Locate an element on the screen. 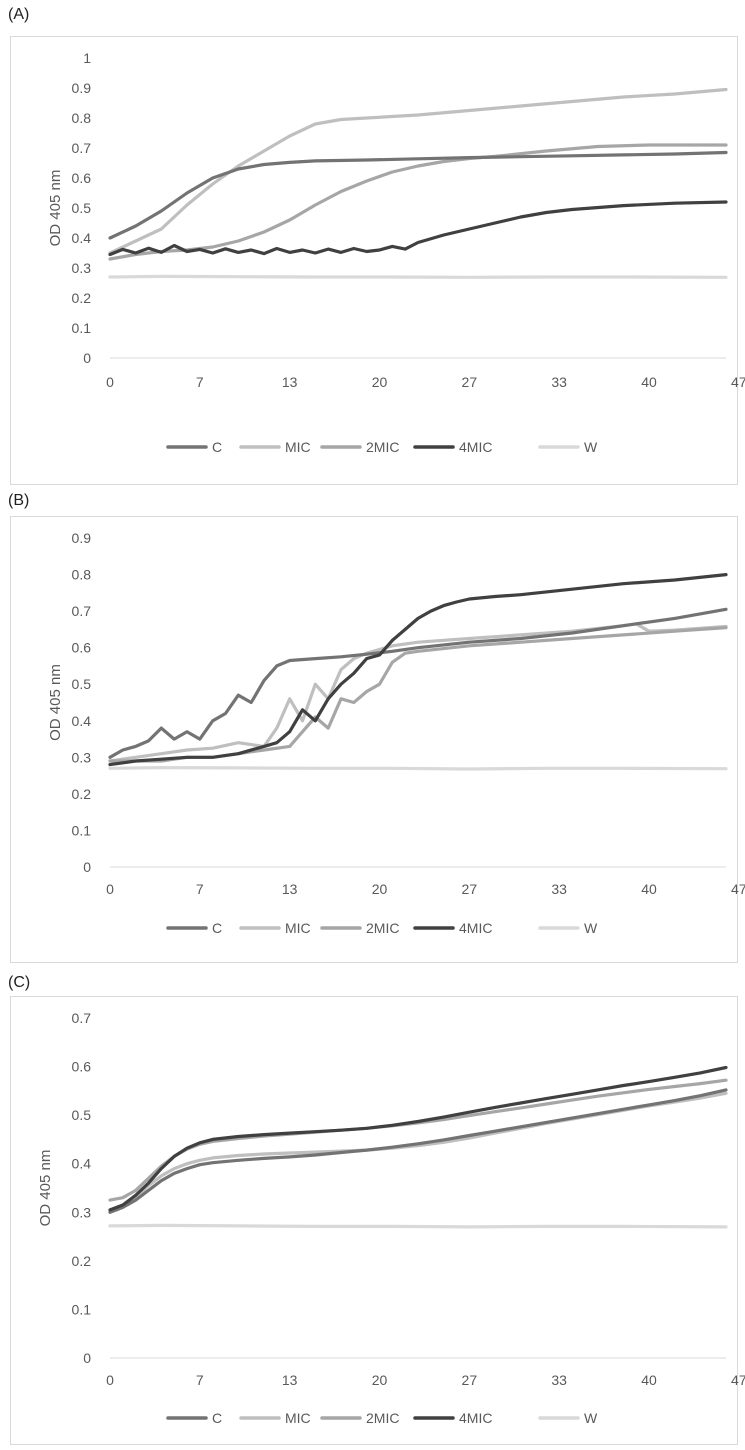  legend-label-4mic-b: 4MIC is located at coordinates (475, 928).